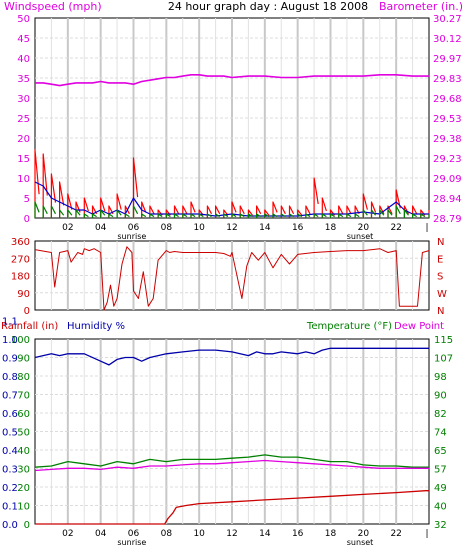  Describe the element at coordinates (440, 396) in the screenshot. I see `temperature-tick: 90` at that location.